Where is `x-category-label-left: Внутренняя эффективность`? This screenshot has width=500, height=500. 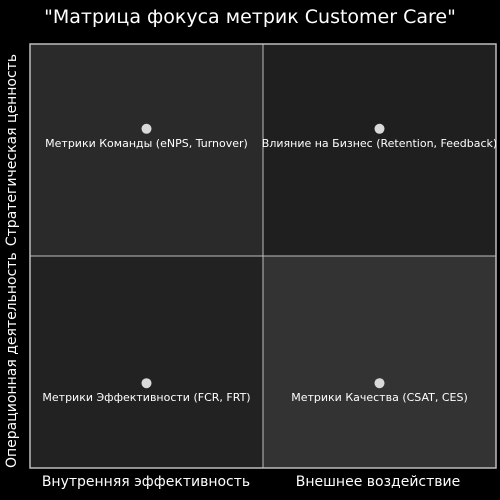
x-category-label-left: Внутренняя эффективность is located at coordinates (146, 482).